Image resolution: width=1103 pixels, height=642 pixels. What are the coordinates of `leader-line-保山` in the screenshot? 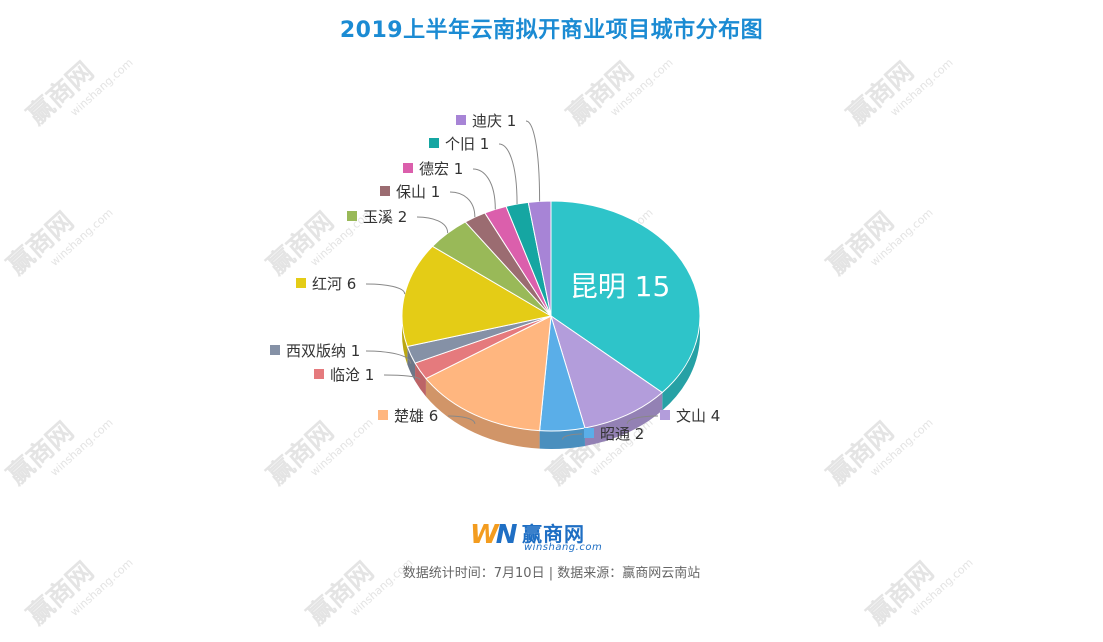 It's located at (462, 204).